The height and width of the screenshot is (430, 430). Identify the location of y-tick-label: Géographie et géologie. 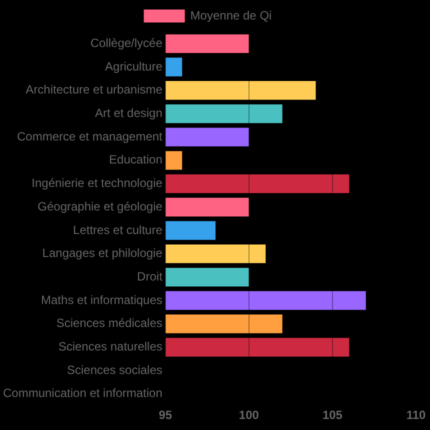
(100, 206).